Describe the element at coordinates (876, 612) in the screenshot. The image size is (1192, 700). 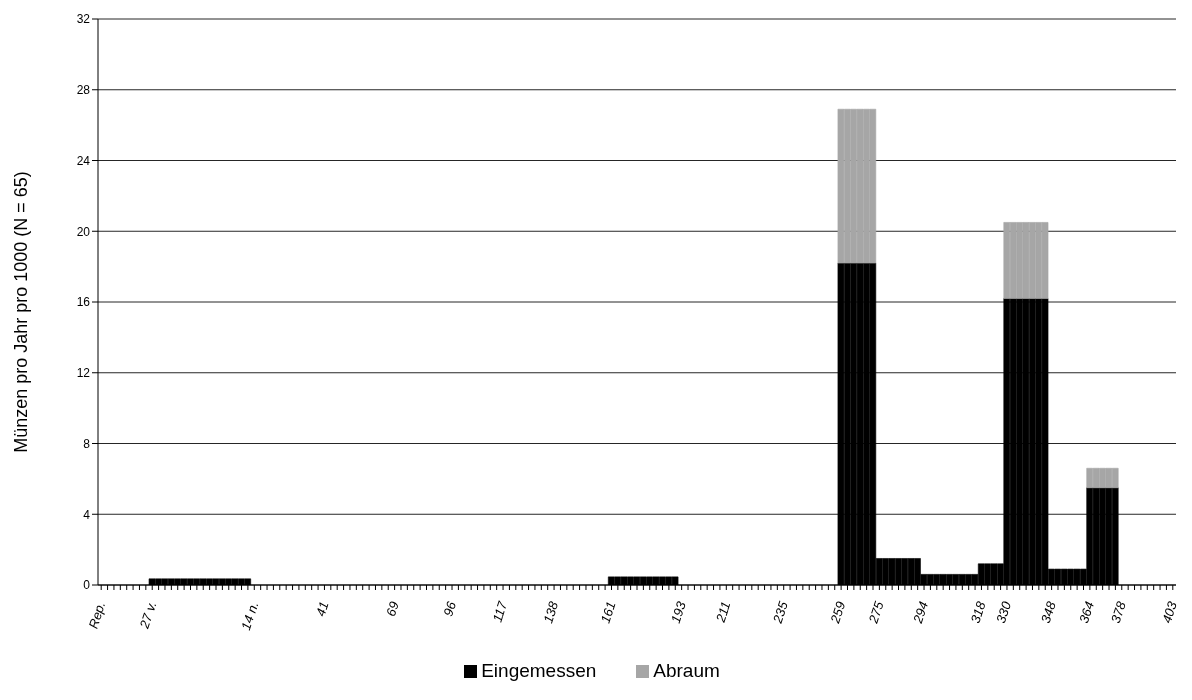
I see `x-tick-label: 275` at that location.